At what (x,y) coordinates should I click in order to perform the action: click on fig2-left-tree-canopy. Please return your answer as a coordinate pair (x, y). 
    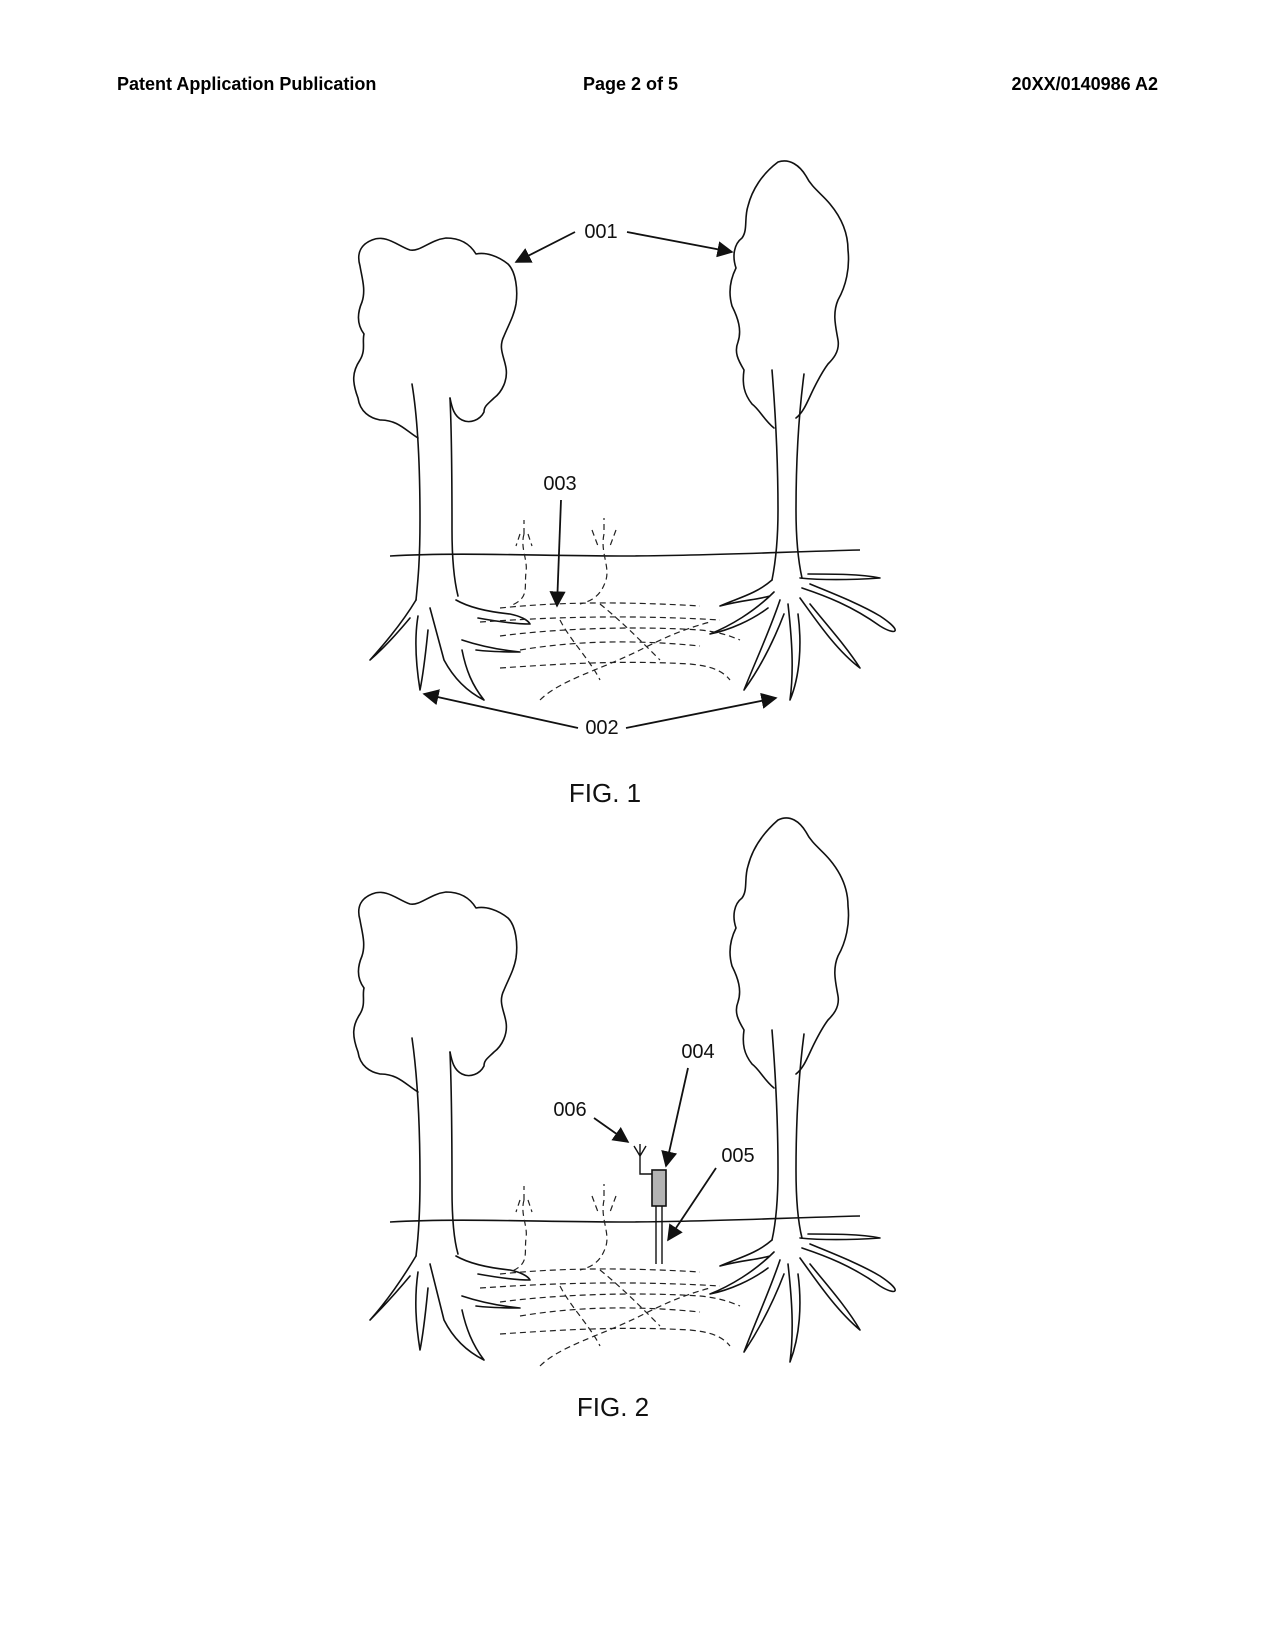
    Looking at the image, I should click on (435, 992).